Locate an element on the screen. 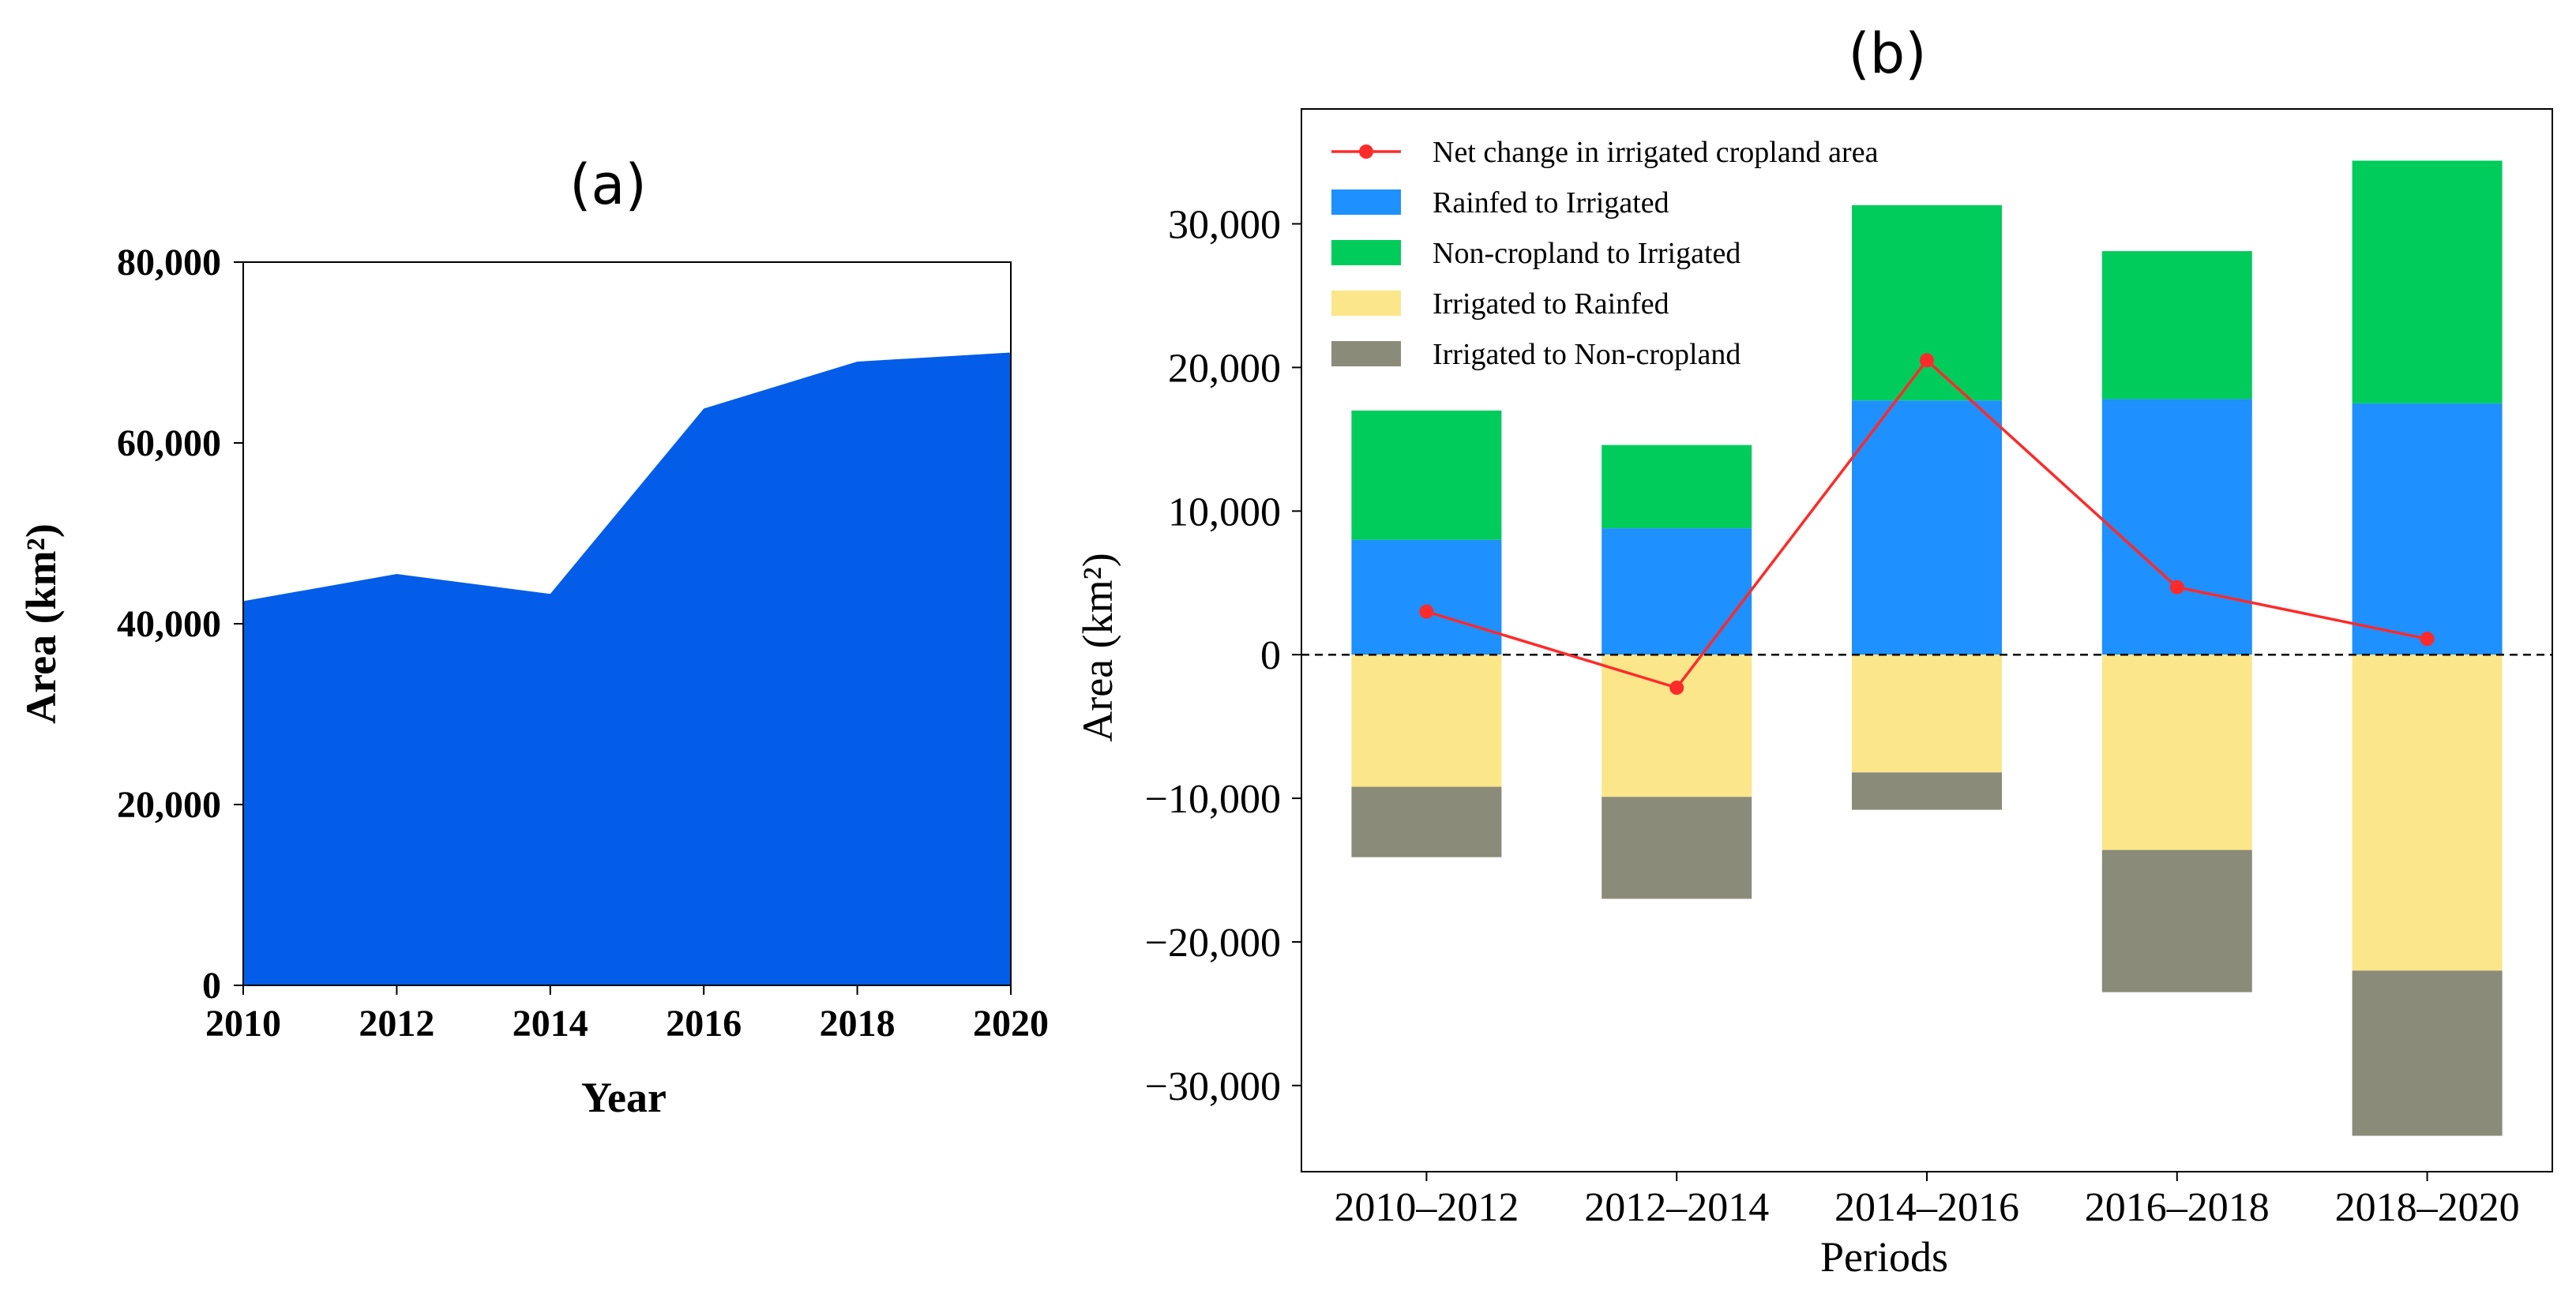 The image size is (2576, 1298). x-tick-label: 2012 is located at coordinates (396, 1024).